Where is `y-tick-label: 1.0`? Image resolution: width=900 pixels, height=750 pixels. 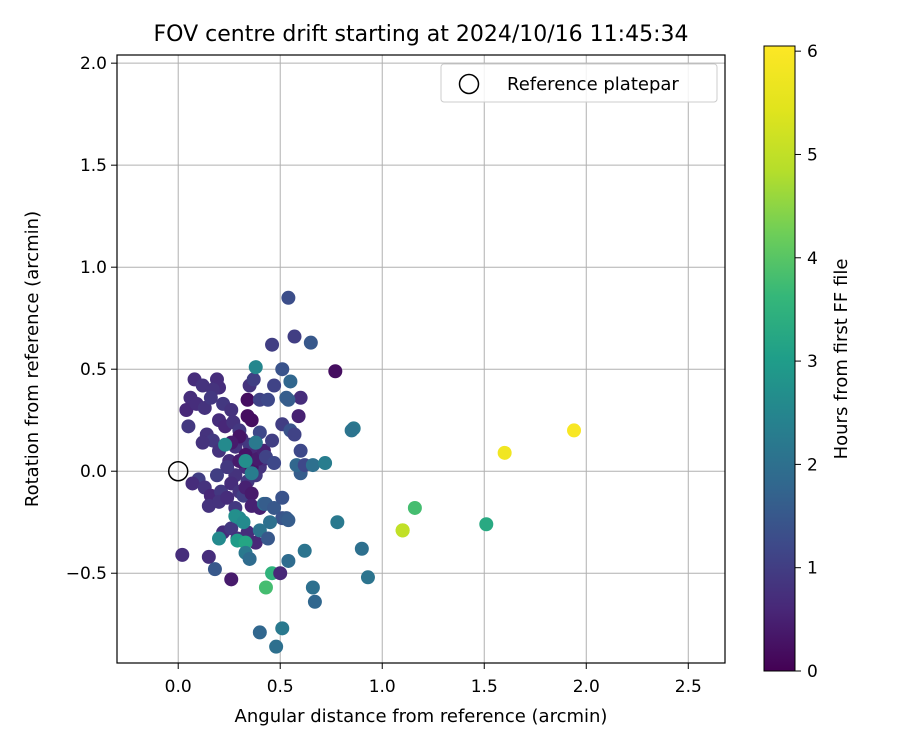
y-tick-label: 1.0 is located at coordinates (93, 268).